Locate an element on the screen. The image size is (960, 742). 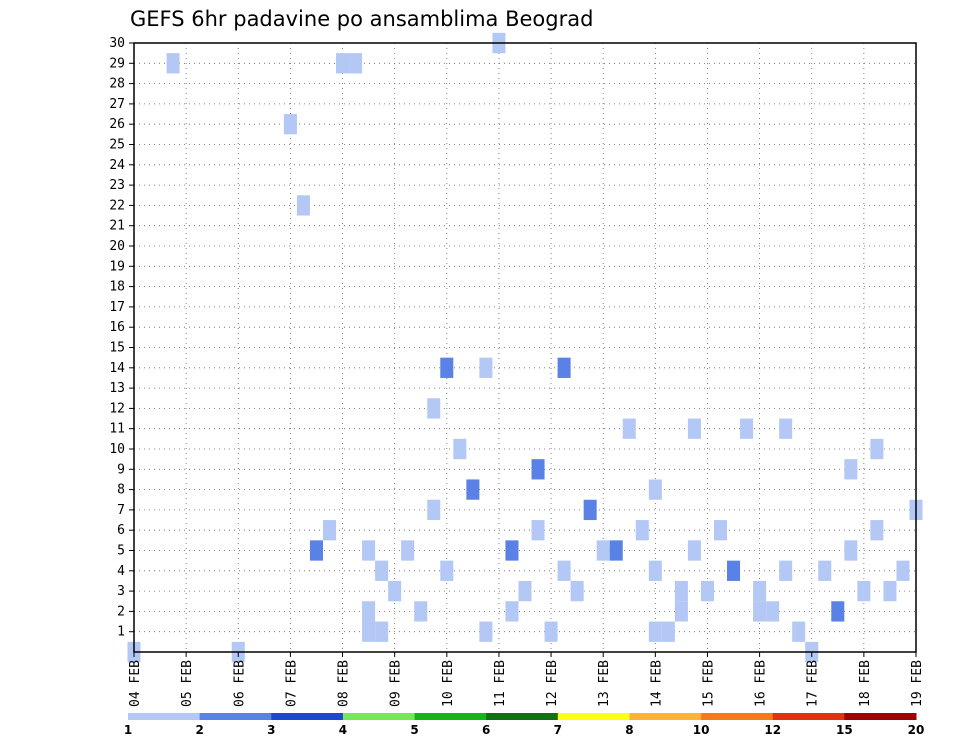
y-tick-label: 2 is located at coordinates (121, 611).